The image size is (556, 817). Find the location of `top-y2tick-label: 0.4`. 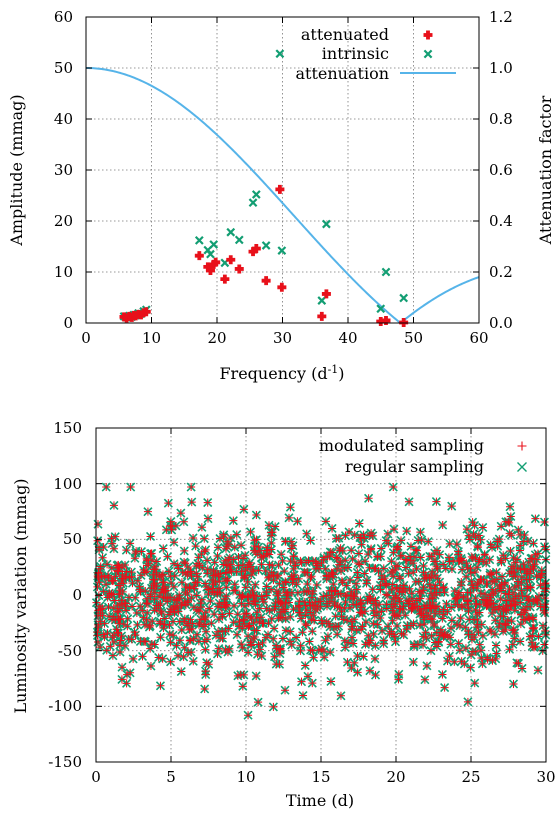

top-y2tick-label: 0.4 is located at coordinates (501, 221).